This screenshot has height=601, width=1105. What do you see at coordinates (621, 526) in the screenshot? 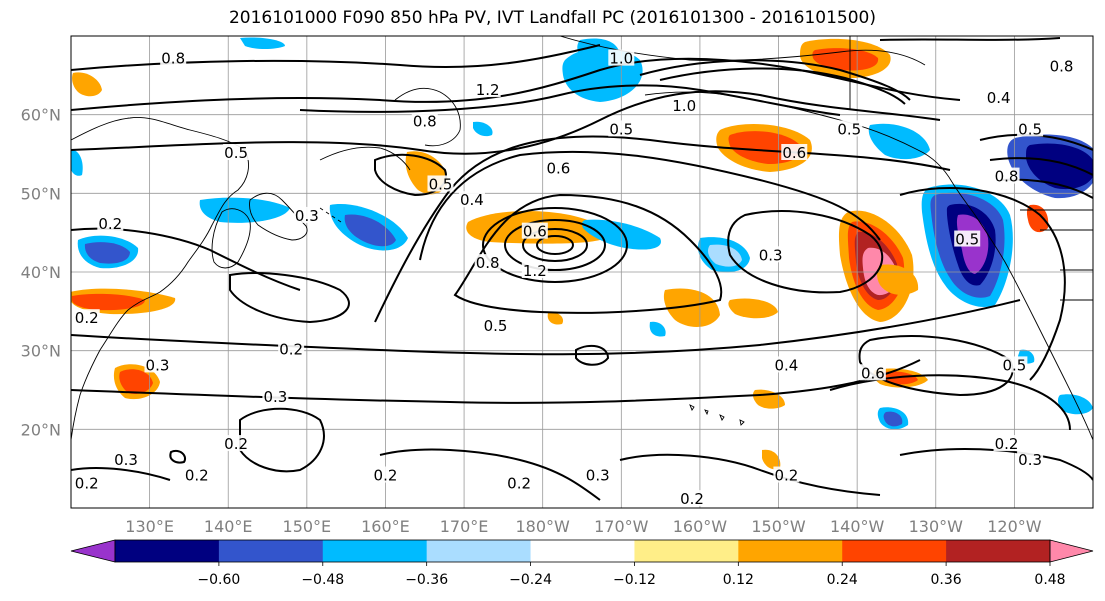
I see `lon-label: 170°W` at bounding box center [621, 526].